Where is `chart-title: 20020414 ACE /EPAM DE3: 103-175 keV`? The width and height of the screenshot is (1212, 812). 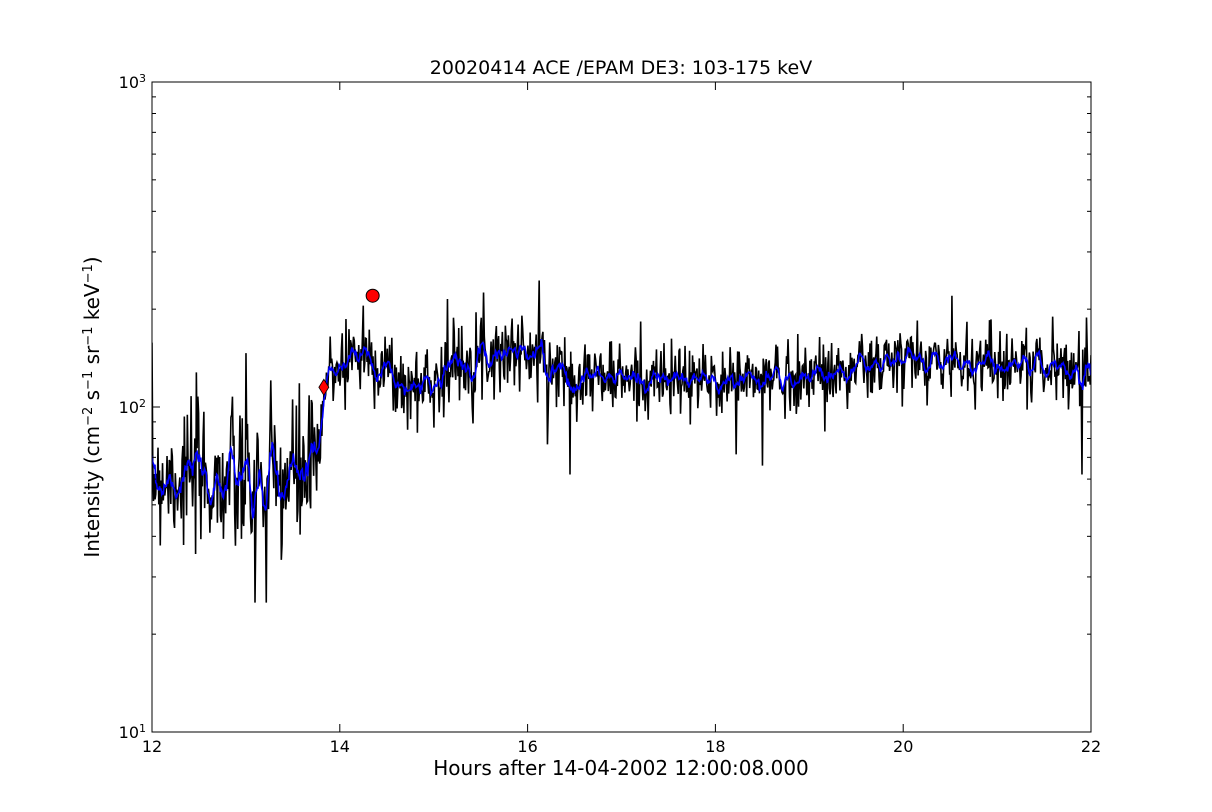 chart-title: 20020414 ACE /EPAM DE3: 103-175 keV is located at coordinates (621, 68).